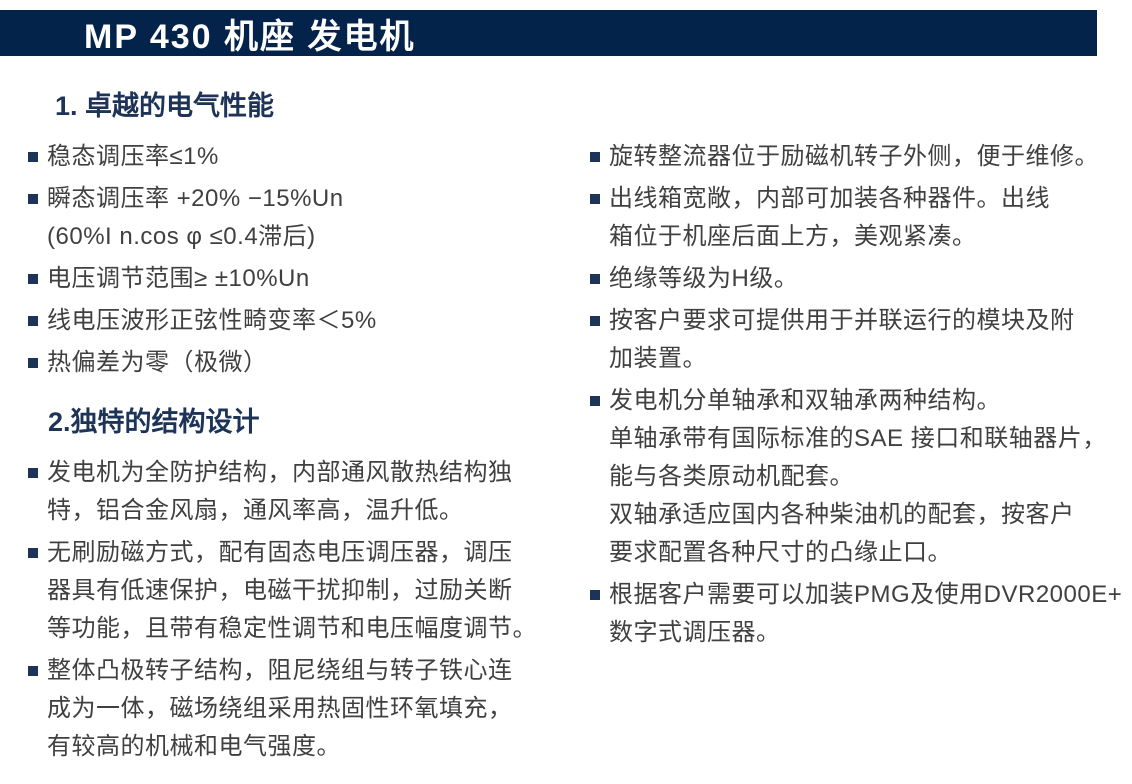 The image size is (1132, 784). Describe the element at coordinates (178, 278) in the screenshot. I see `bullet-text: 电压调节范围≥ ±10%Un` at that location.